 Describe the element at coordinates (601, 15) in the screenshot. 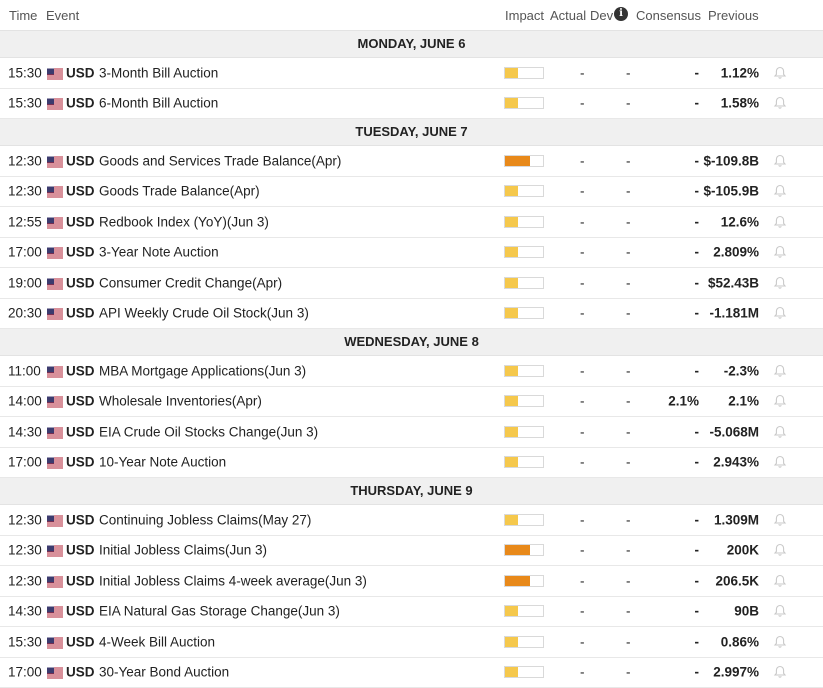

I see `header-dev: Dev` at that location.